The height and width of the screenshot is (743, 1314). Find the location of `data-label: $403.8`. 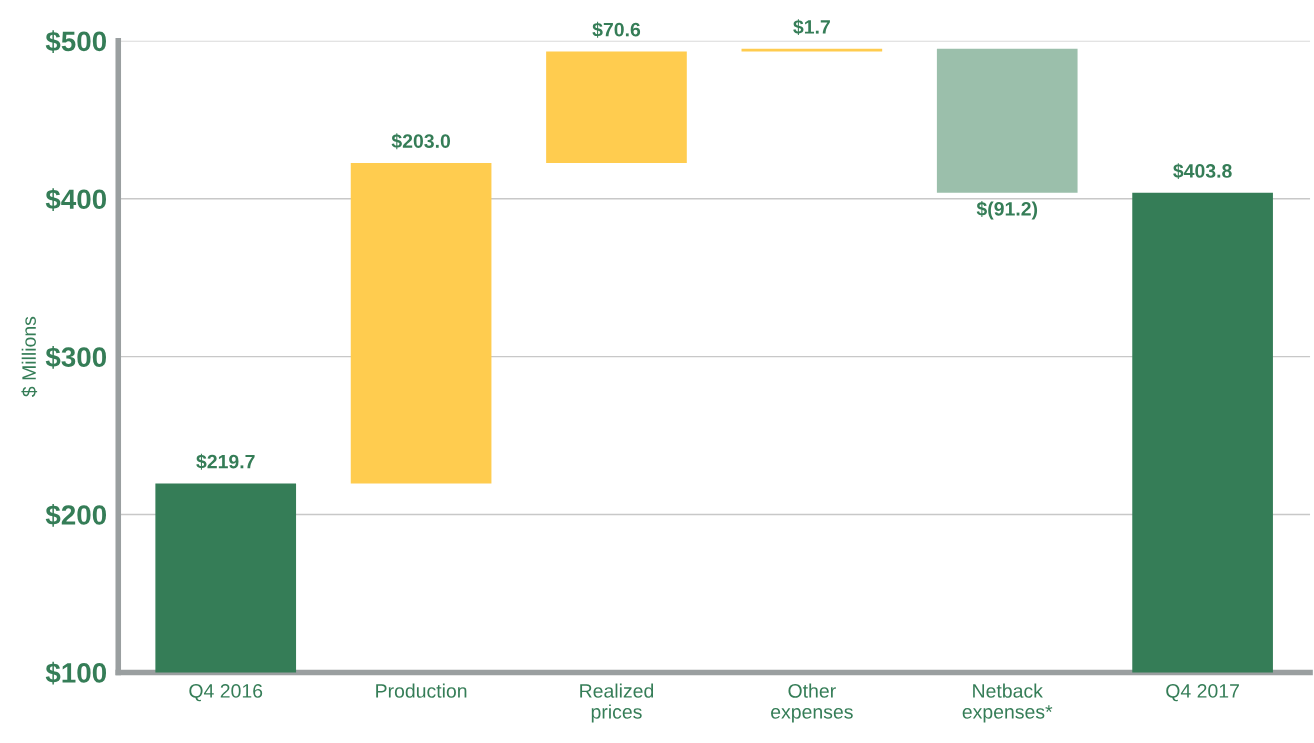

data-label: $403.8 is located at coordinates (1202, 171).